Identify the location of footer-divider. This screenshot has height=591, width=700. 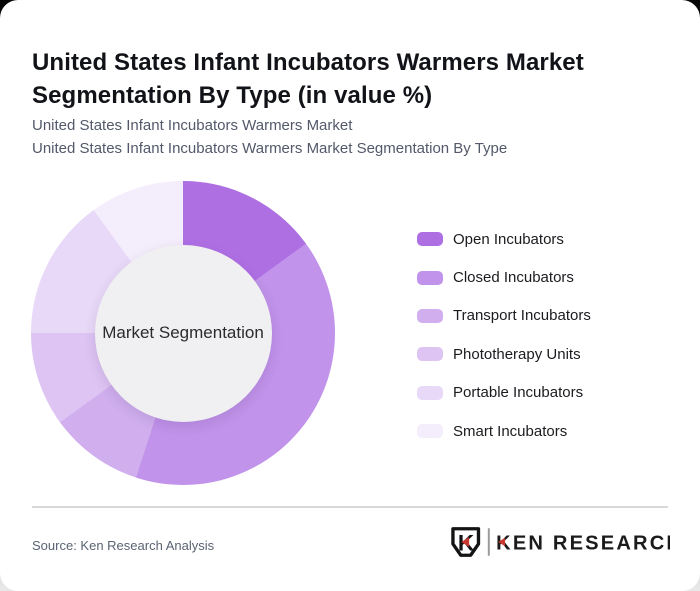
(350, 507).